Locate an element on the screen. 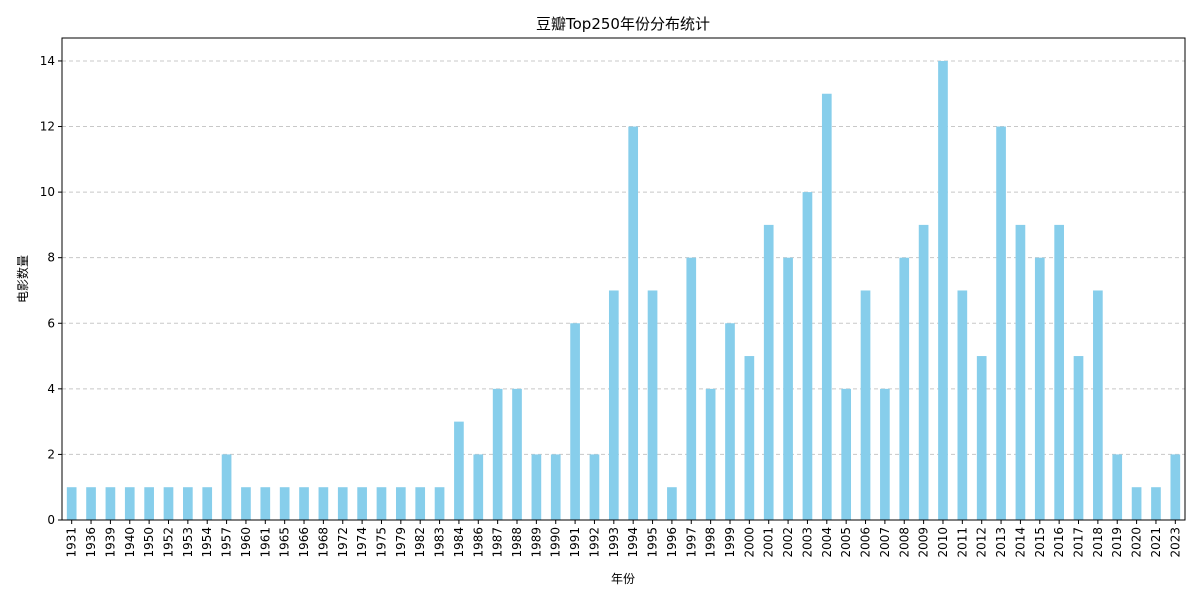  x-tick-label: 1986 is located at coordinates (478, 542).